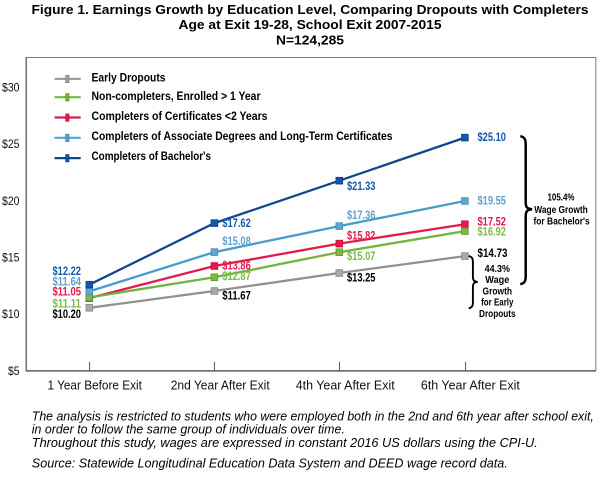  Describe the element at coordinates (129, 78) in the screenshot. I see `svg-text: Early Dropouts` at that location.